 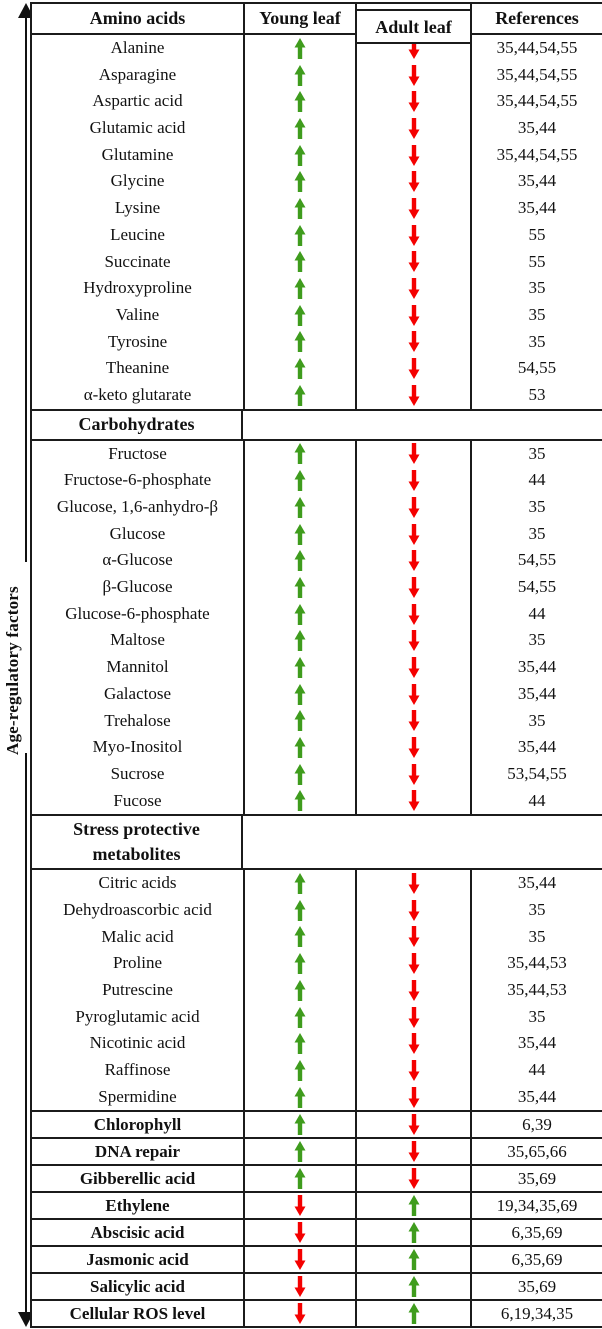 I want to click on row-label: Dehydroascorbic acid, so click(x=137, y=909).